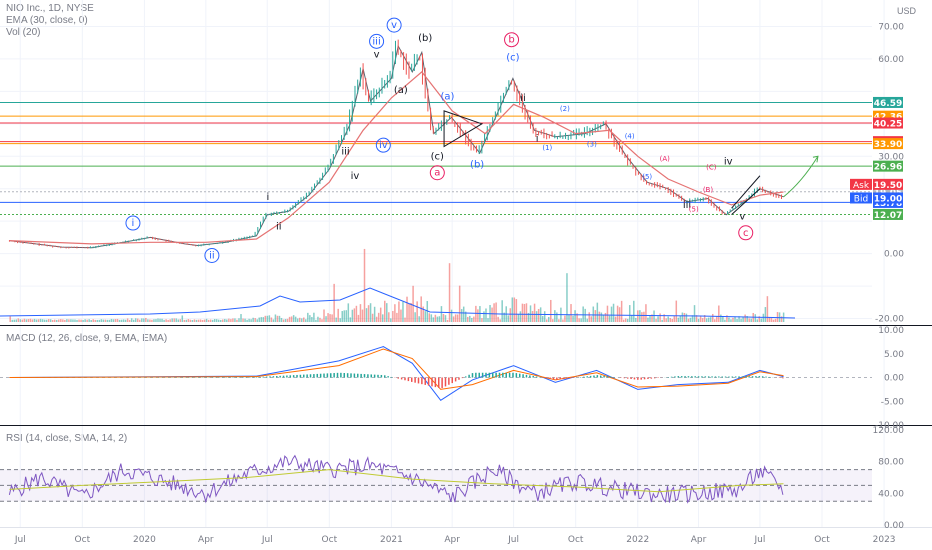 Image resolution: width=932 pixels, height=550 pixels. What do you see at coordinates (86, 338) in the screenshot?
I see `macd-legend: MACD (12, 26, close, 9, EMA, EMA)` at bounding box center [86, 338].